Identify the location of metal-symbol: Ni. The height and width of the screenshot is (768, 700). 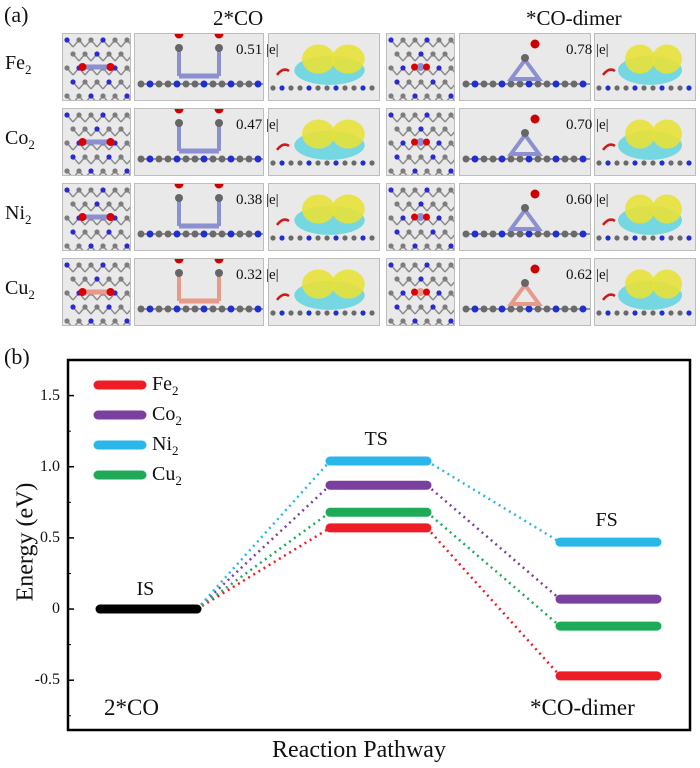
(15, 213).